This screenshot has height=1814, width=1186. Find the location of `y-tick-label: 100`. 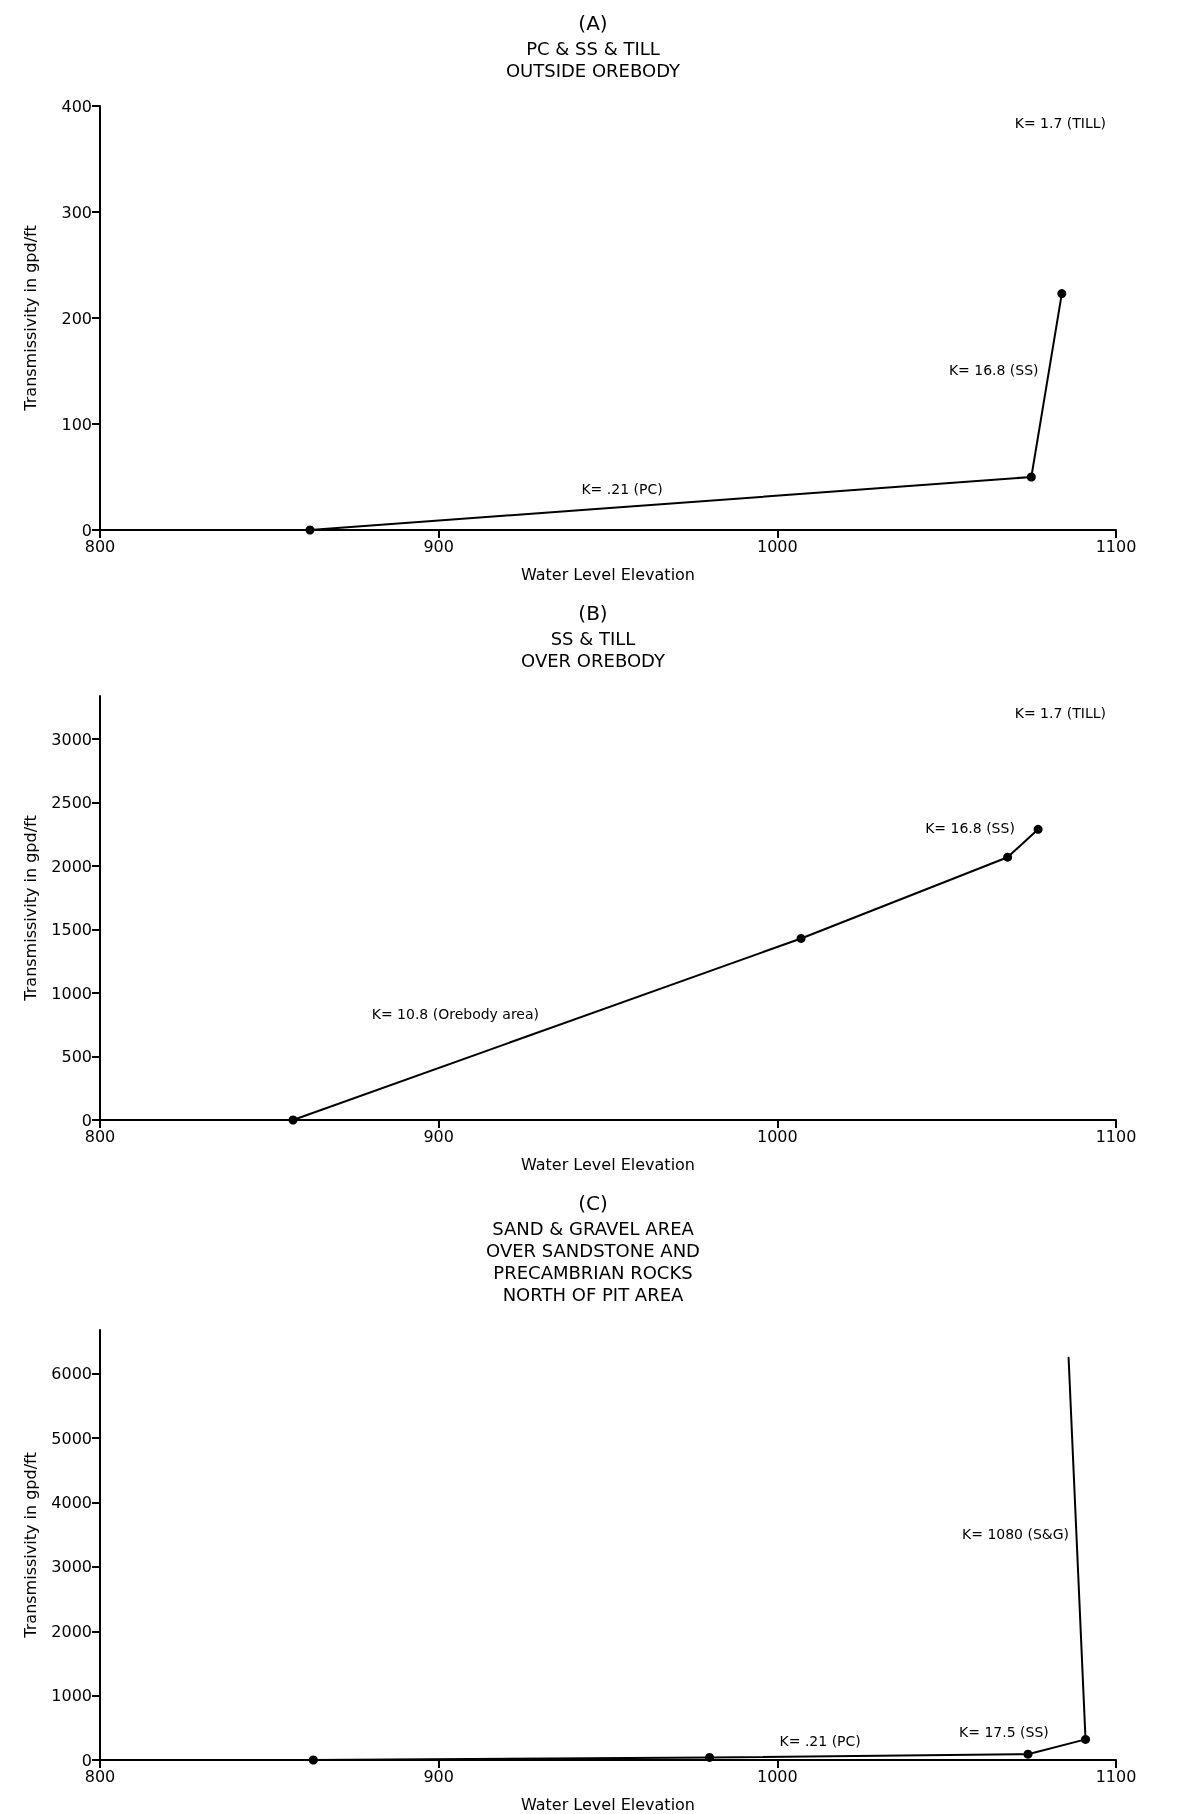

y-tick-label: 100 is located at coordinates (76, 424).